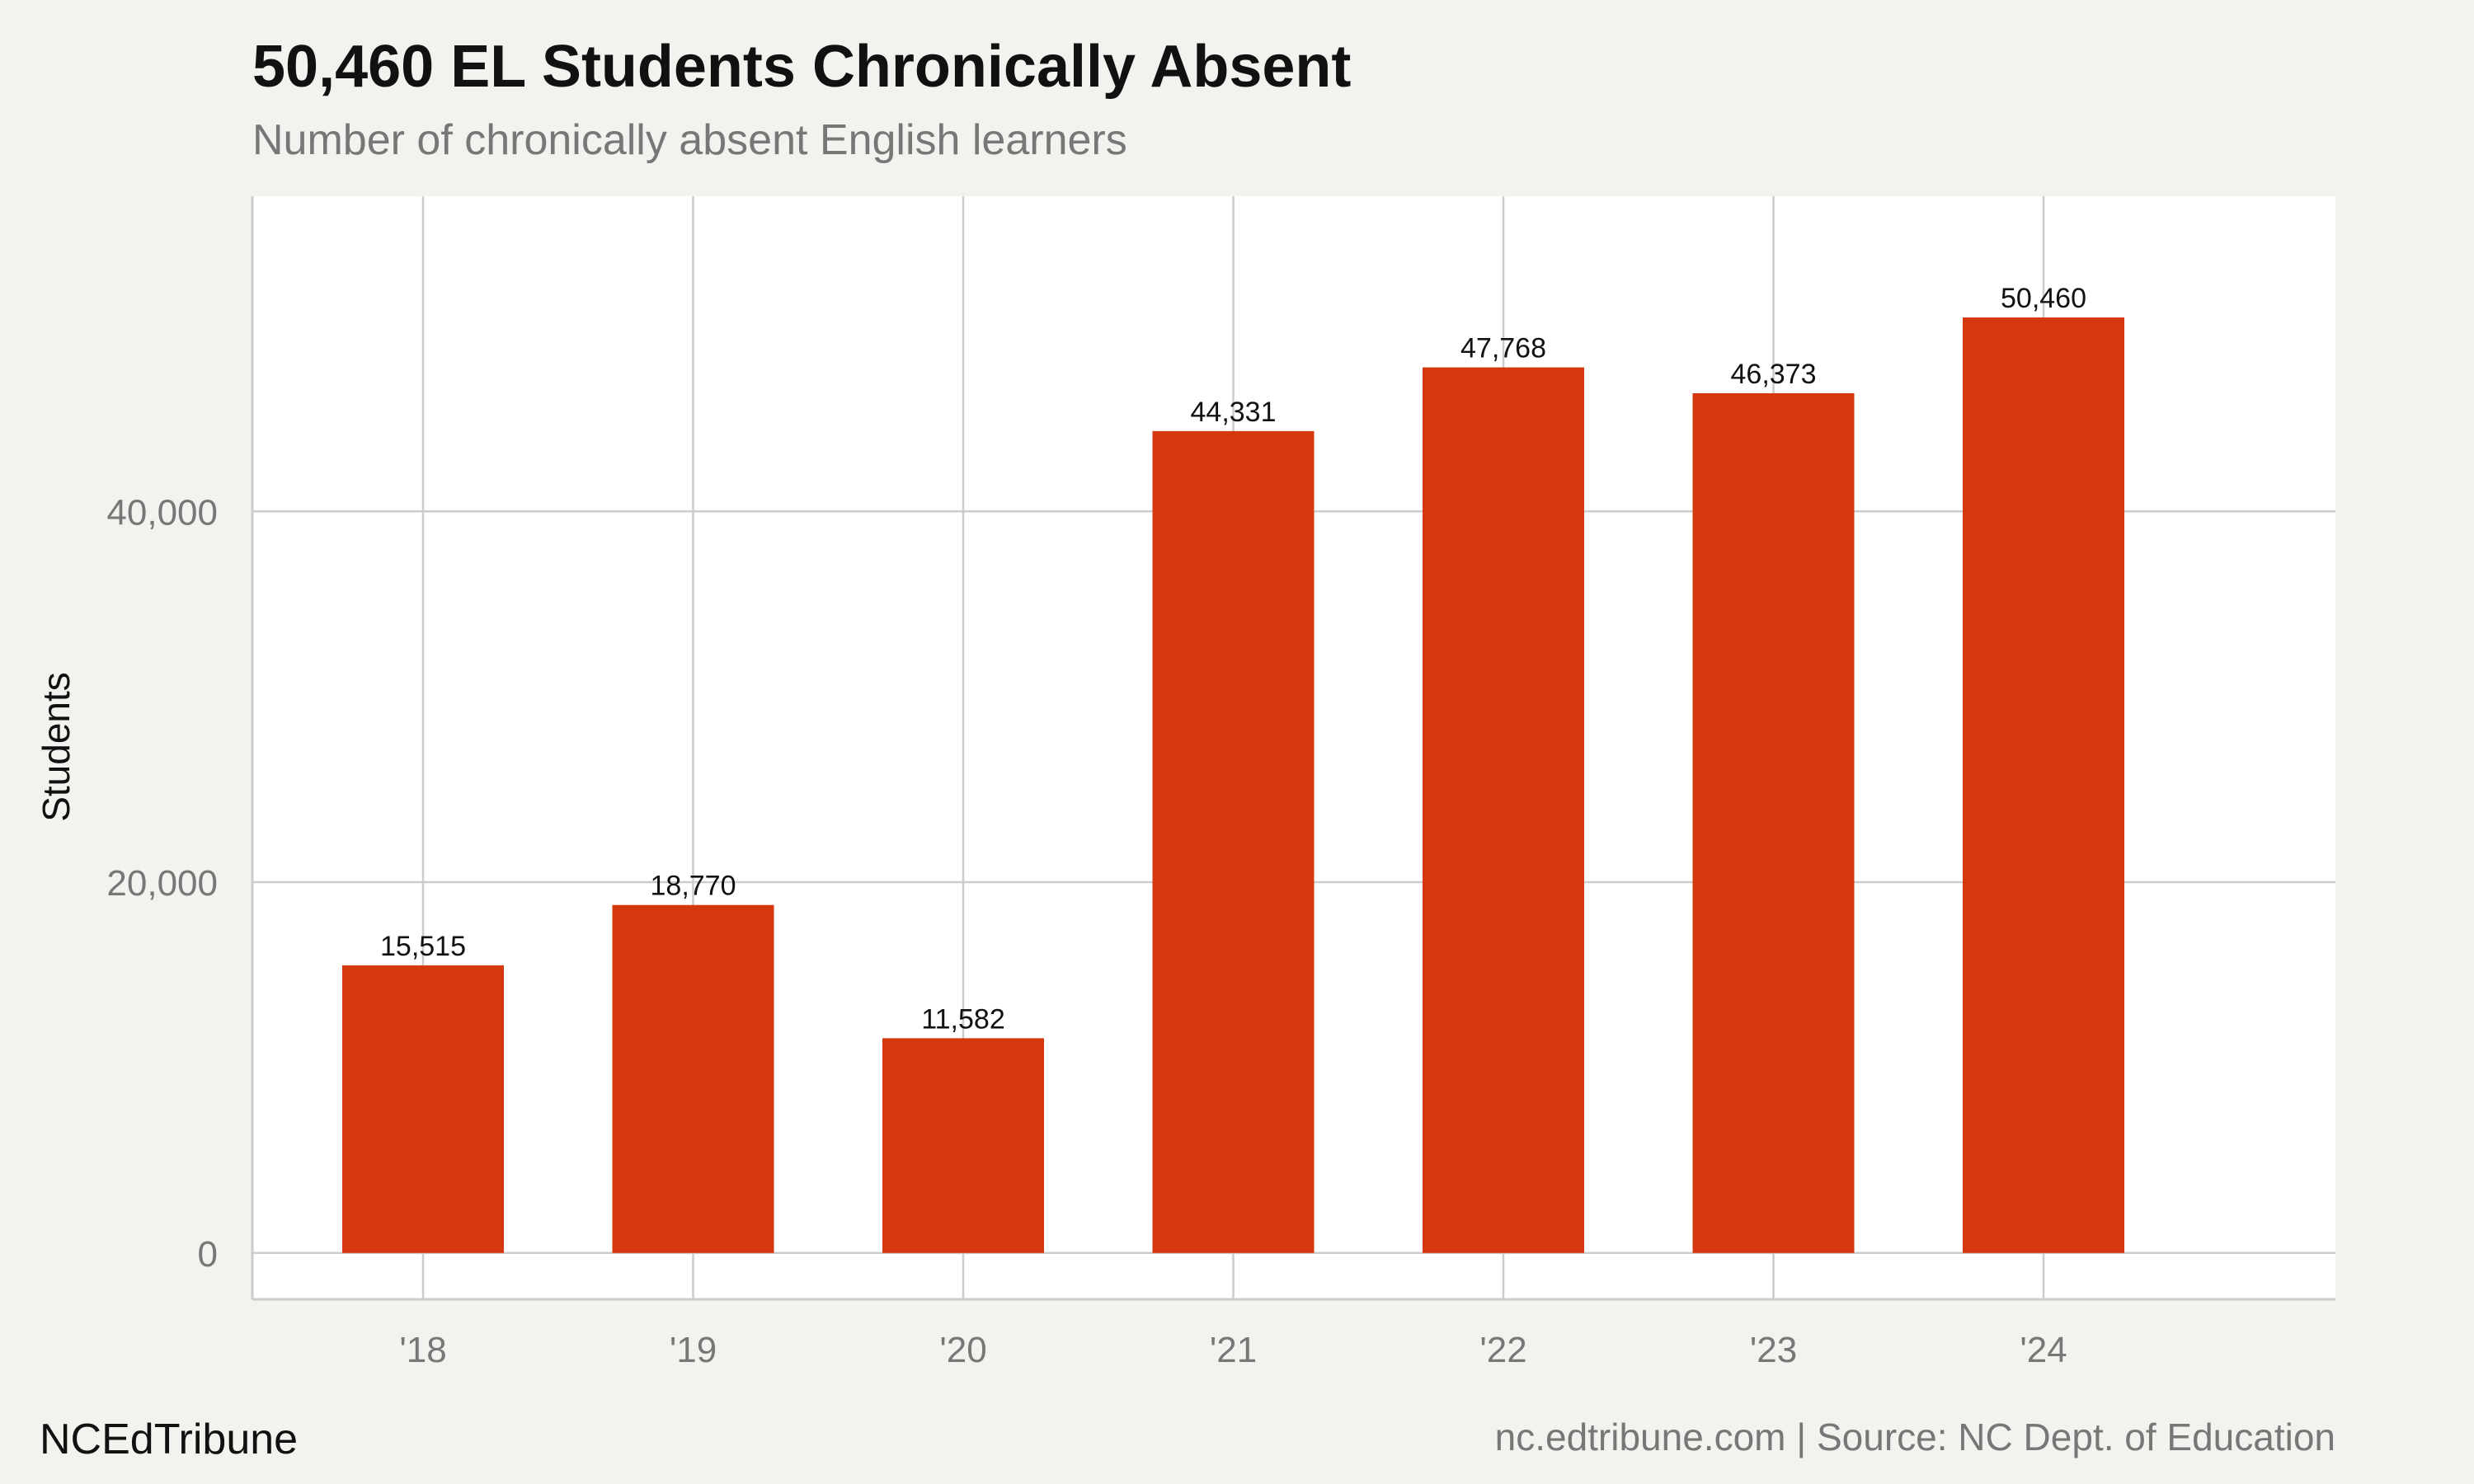 The width and height of the screenshot is (2474, 1484). What do you see at coordinates (1503, 348) in the screenshot?
I see `data-label-4: 47,768` at bounding box center [1503, 348].